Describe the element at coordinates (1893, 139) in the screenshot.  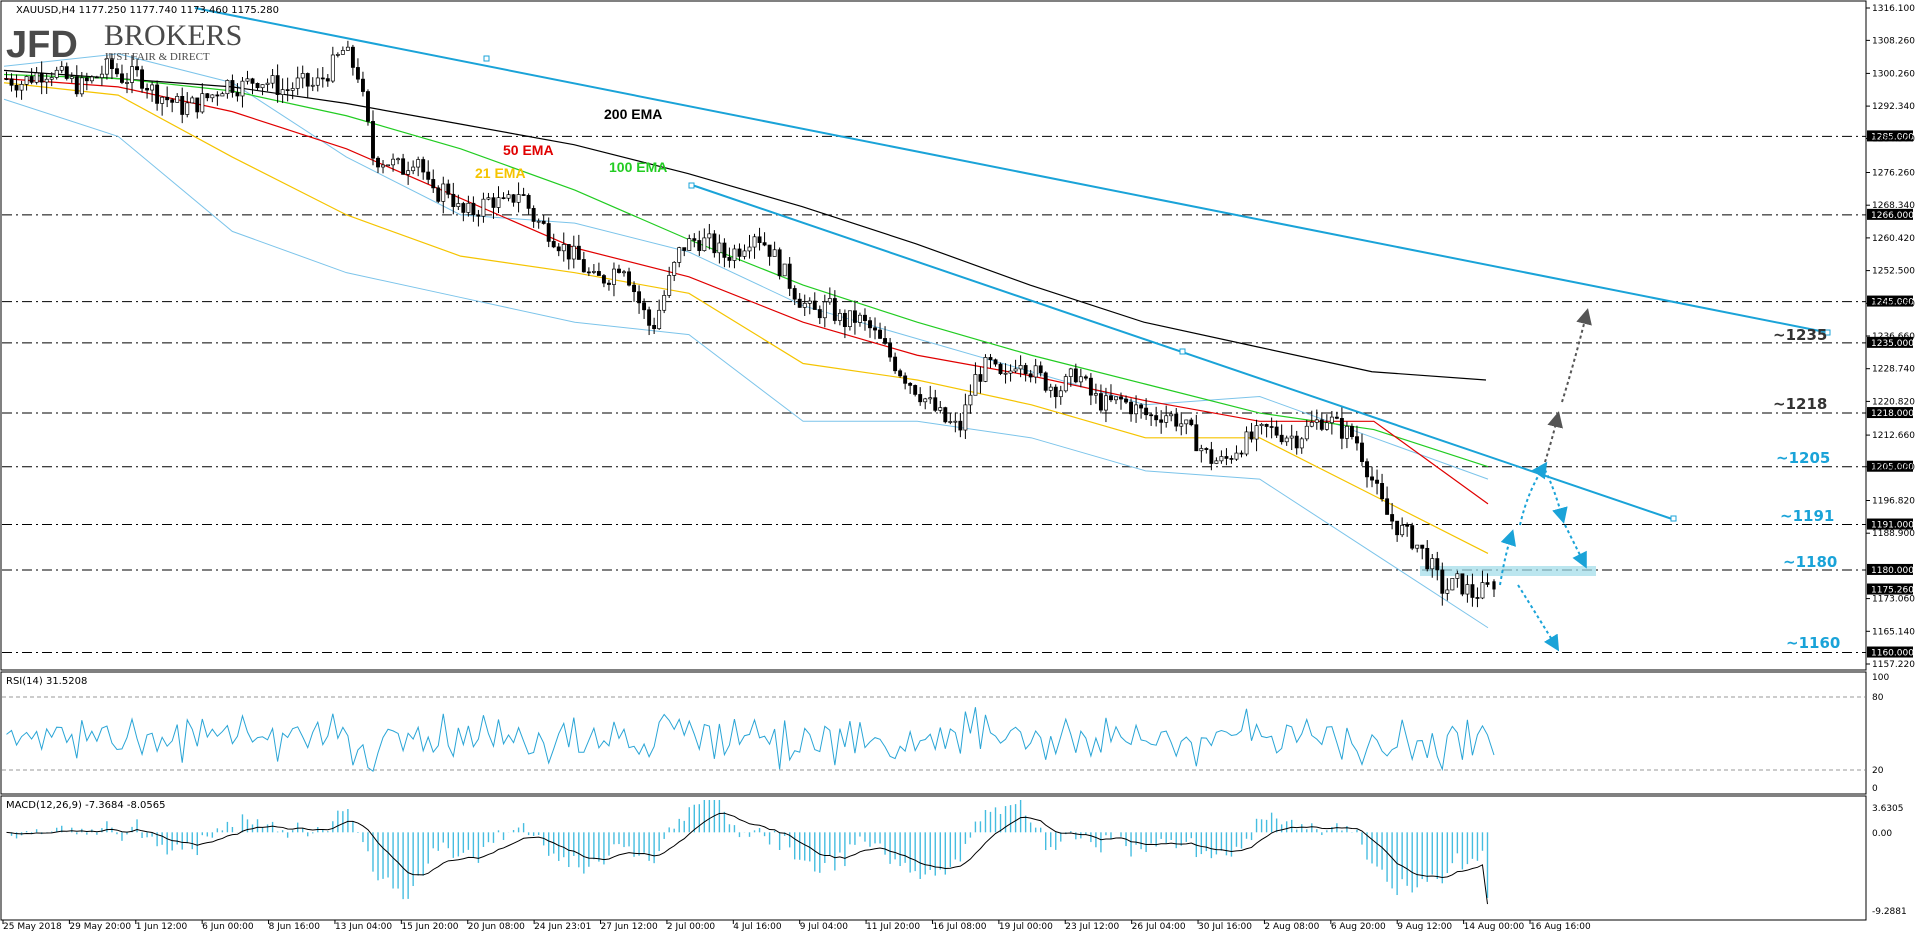
I see `price-tick-label: 1284.500` at that location.